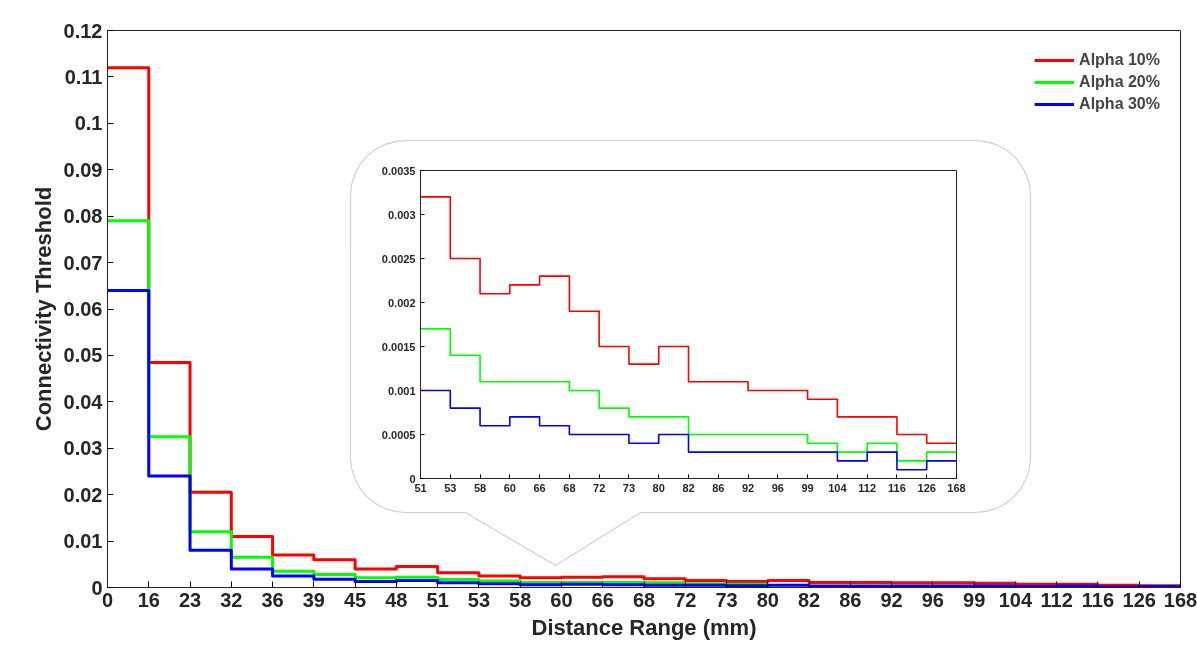  Describe the element at coordinates (83, 169) in the screenshot. I see `y-tick-label: 0.09` at that location.